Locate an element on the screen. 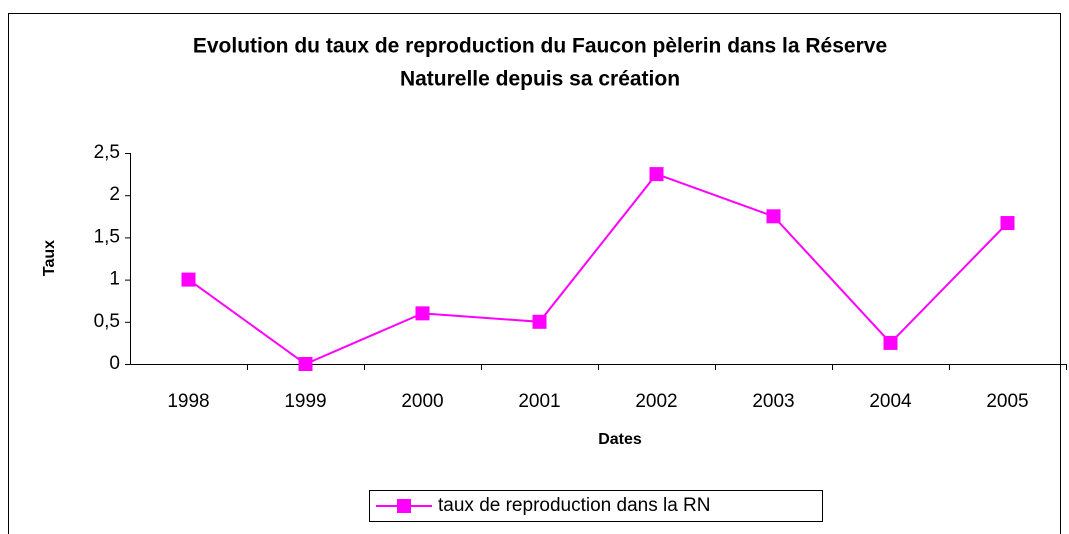  y-tick-label: 2,5 is located at coordinates (107, 152).